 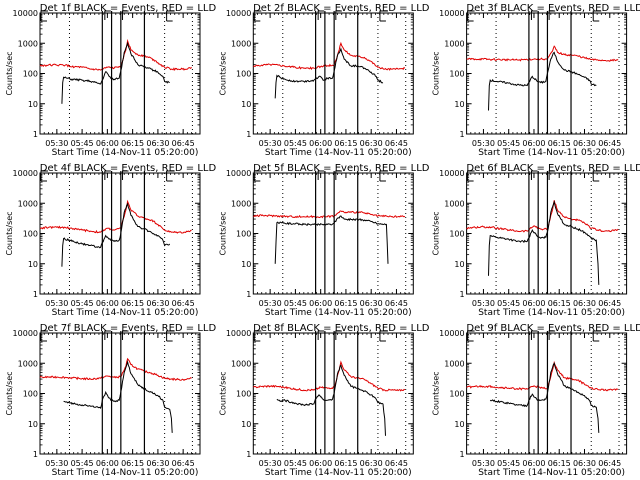 I want to click on panel-title: Det 3f BLACK = Events, RED = LLD, so click(x=553, y=8).